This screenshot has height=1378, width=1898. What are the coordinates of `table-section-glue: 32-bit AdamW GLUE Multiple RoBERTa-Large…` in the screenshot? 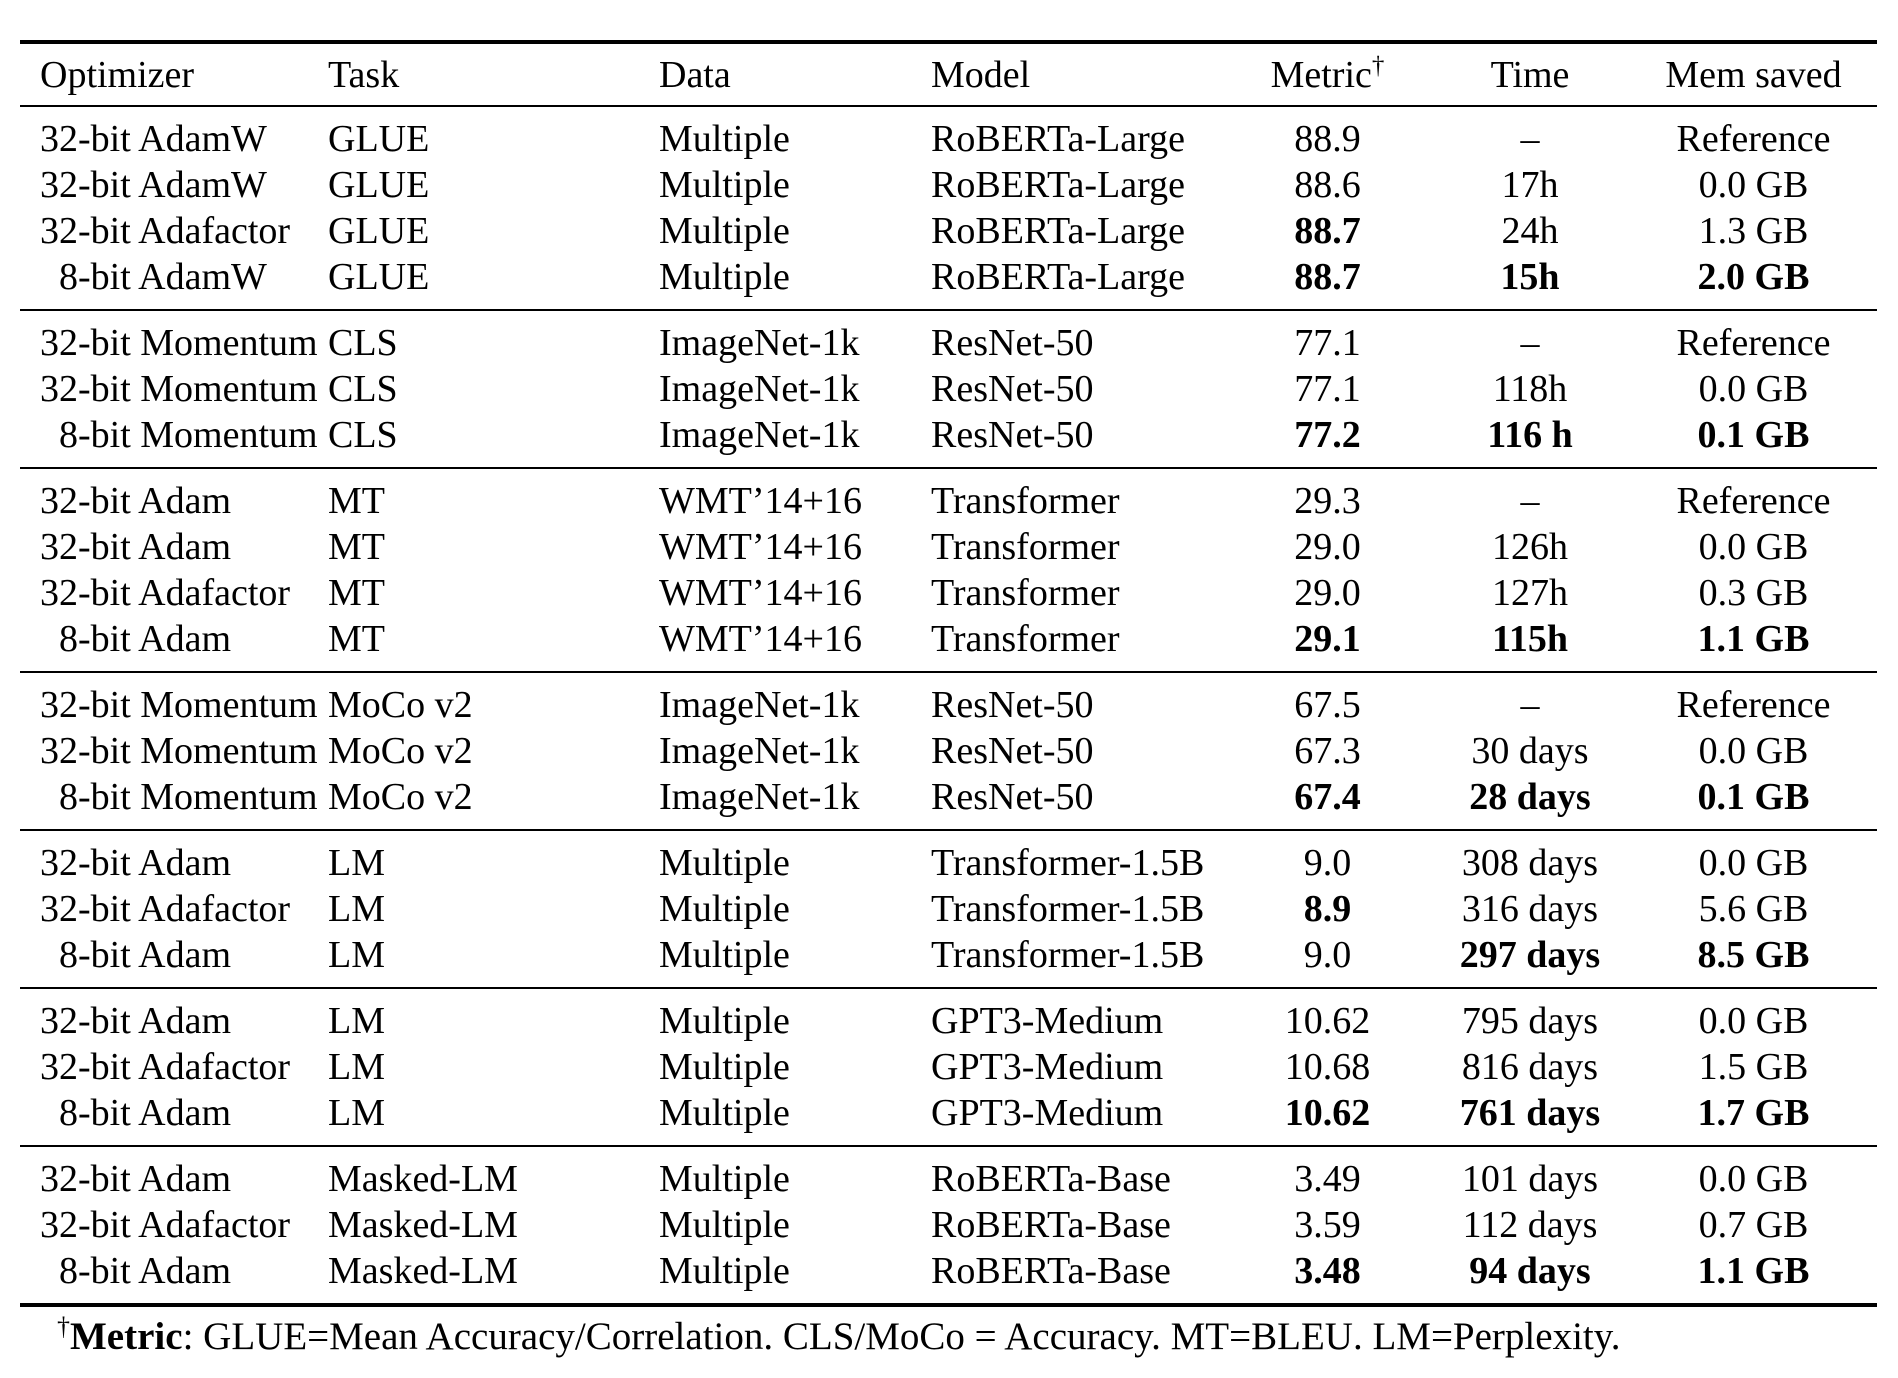 It's located at (948, 208).